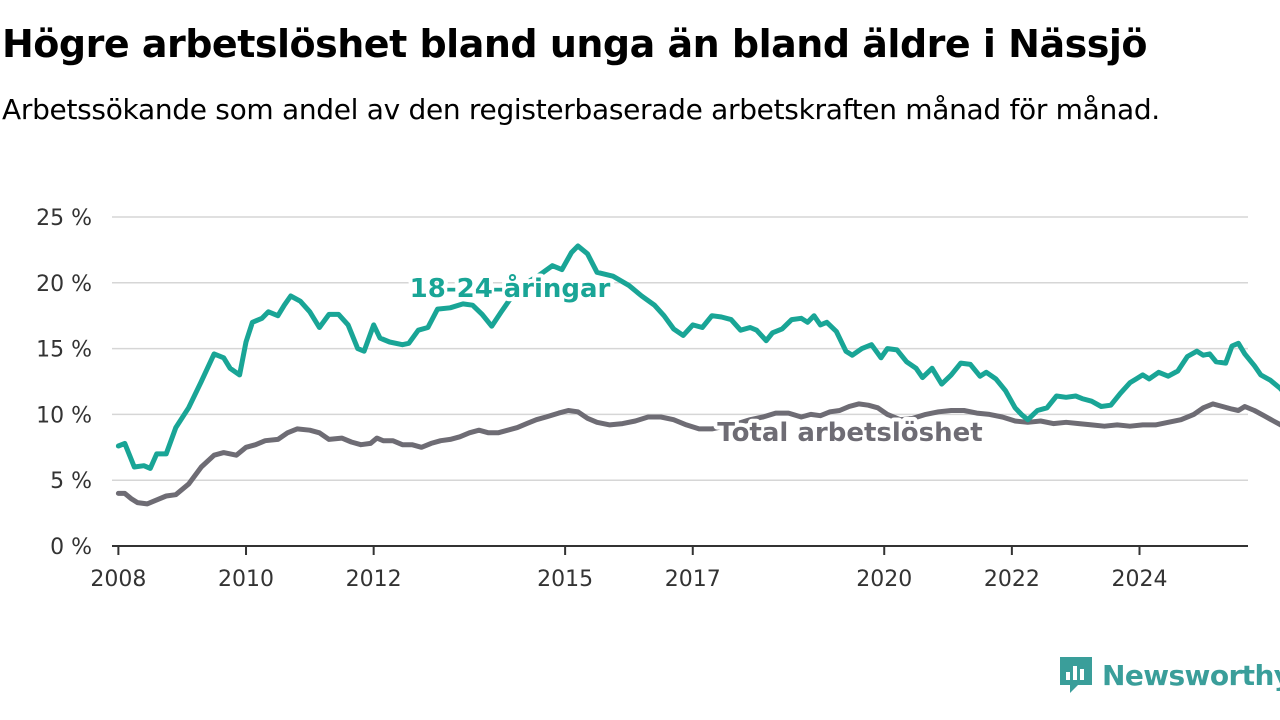 Image resolution: width=1280 pixels, height=720 pixels. What do you see at coordinates (64, 415) in the screenshot?
I see `y-tick-label: 10 %` at bounding box center [64, 415].